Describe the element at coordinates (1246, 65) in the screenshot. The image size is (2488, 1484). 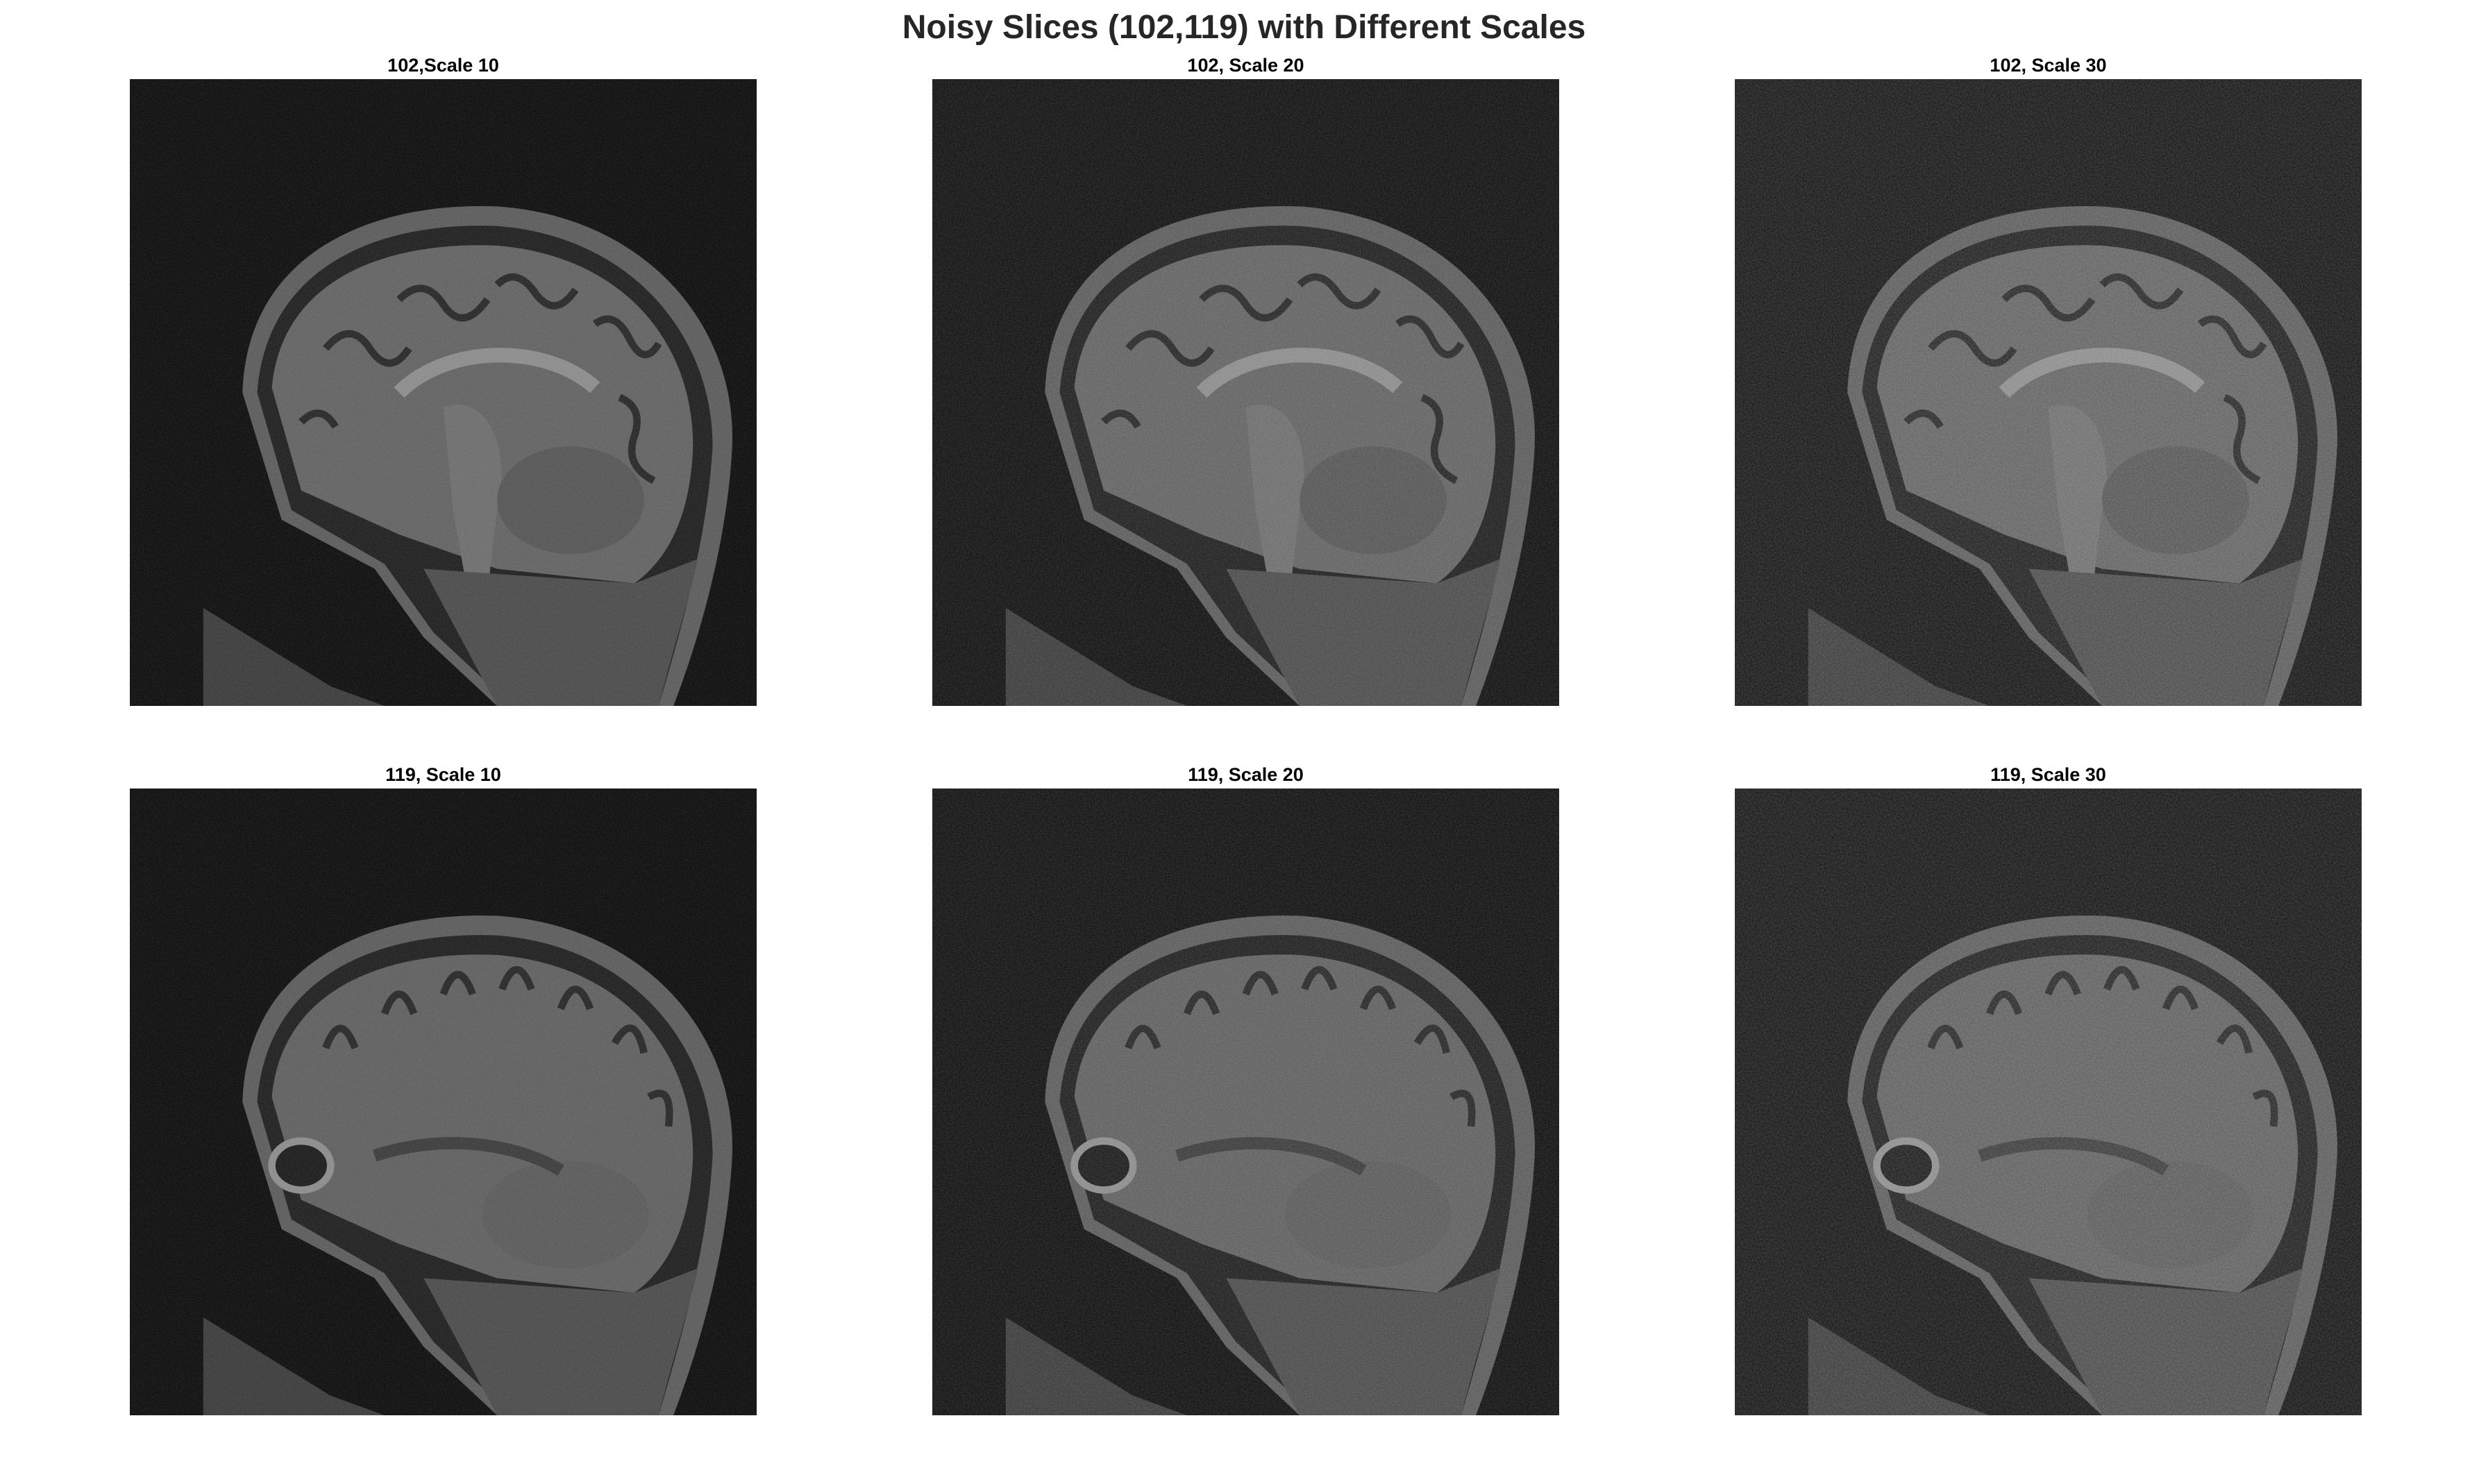
I see `panel-title: 102, Scale 20` at that location.